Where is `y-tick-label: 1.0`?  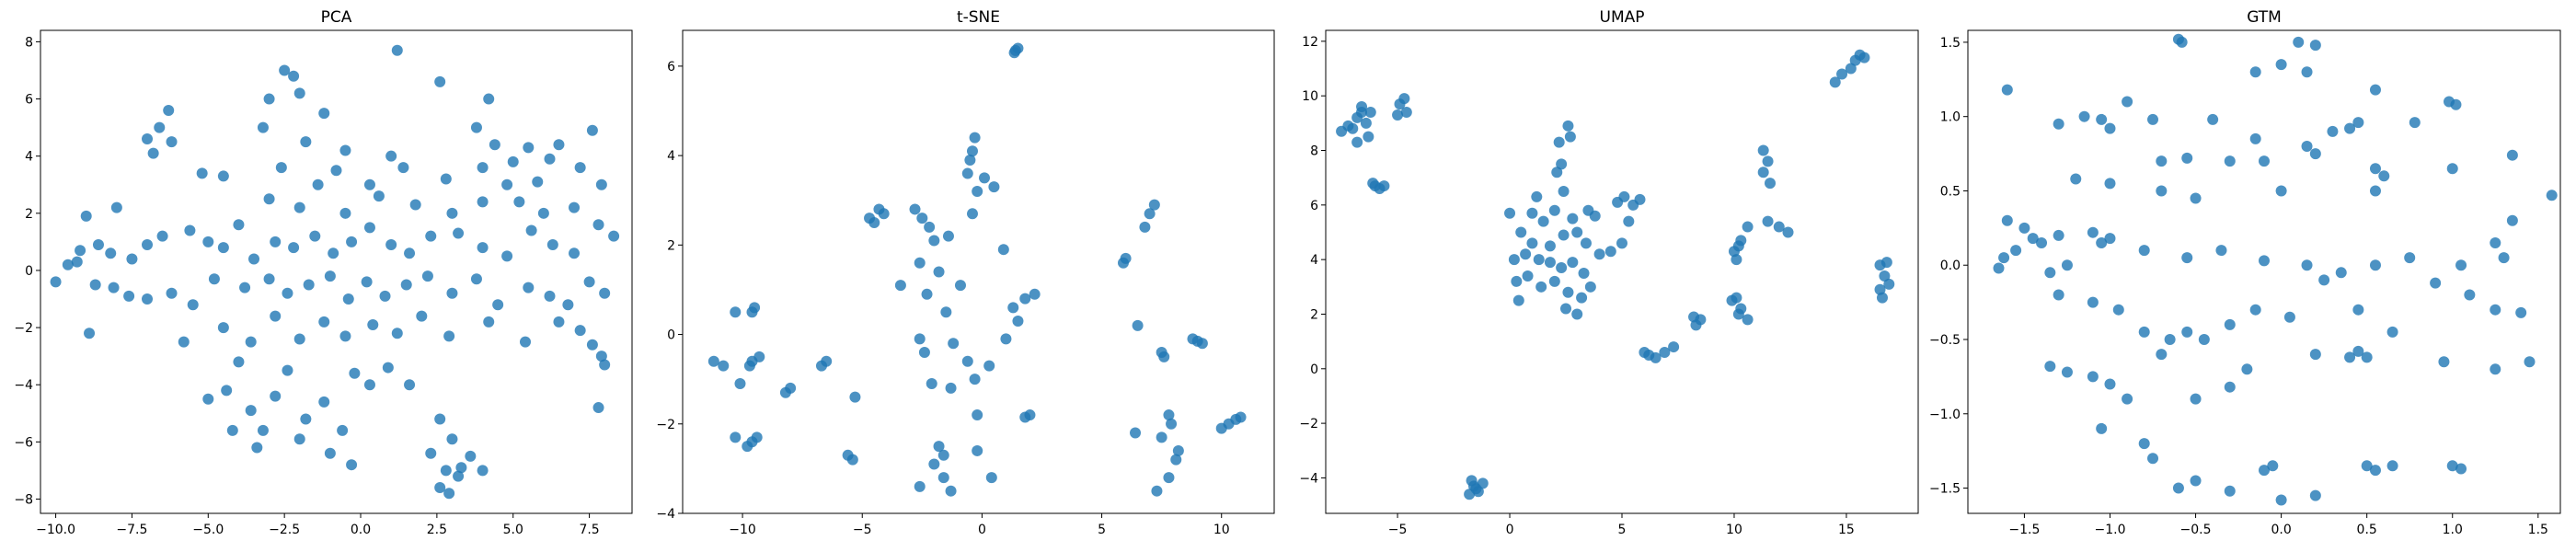 y-tick-label: 1.0 is located at coordinates (1951, 117).